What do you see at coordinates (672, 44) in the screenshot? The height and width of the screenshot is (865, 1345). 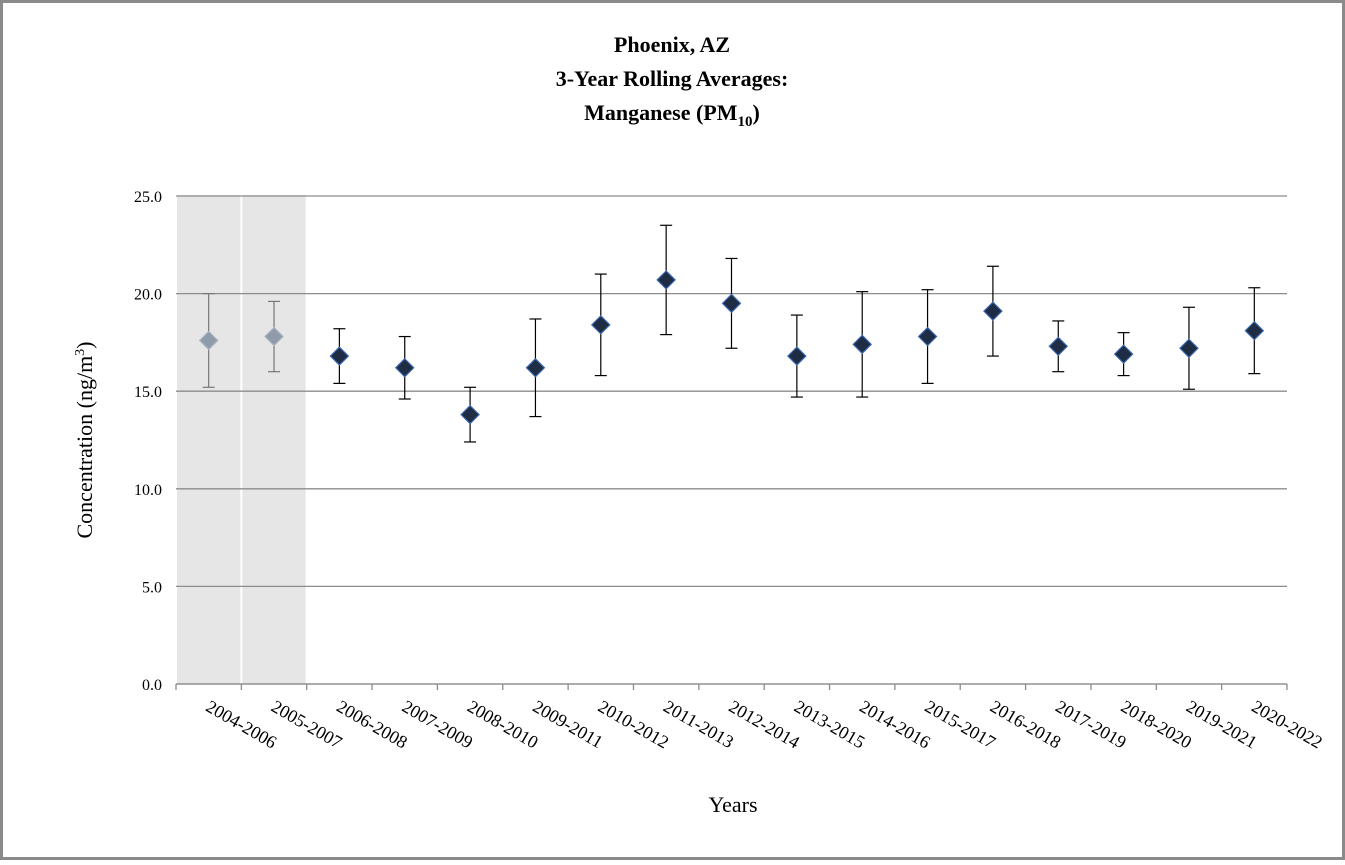 I see `chart-title: Phoenix, AZ` at bounding box center [672, 44].